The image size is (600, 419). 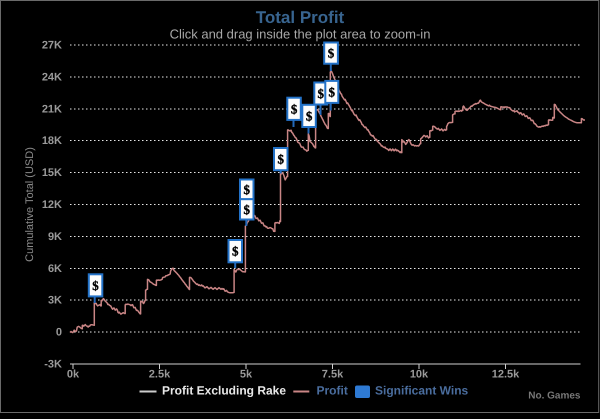 What do you see at coordinates (55, 269) in the screenshot?
I see `svg-text: 6K` at bounding box center [55, 269].